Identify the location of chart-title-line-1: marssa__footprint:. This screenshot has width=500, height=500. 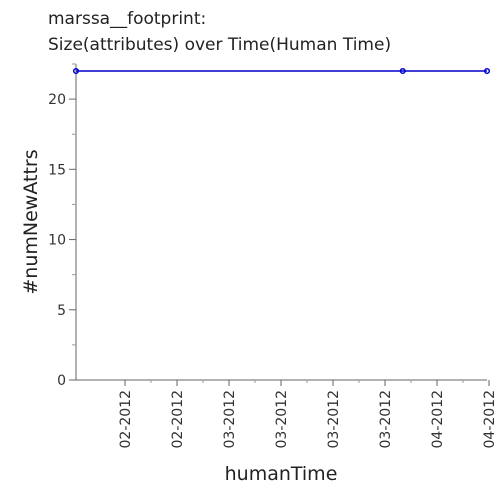
(127, 19).